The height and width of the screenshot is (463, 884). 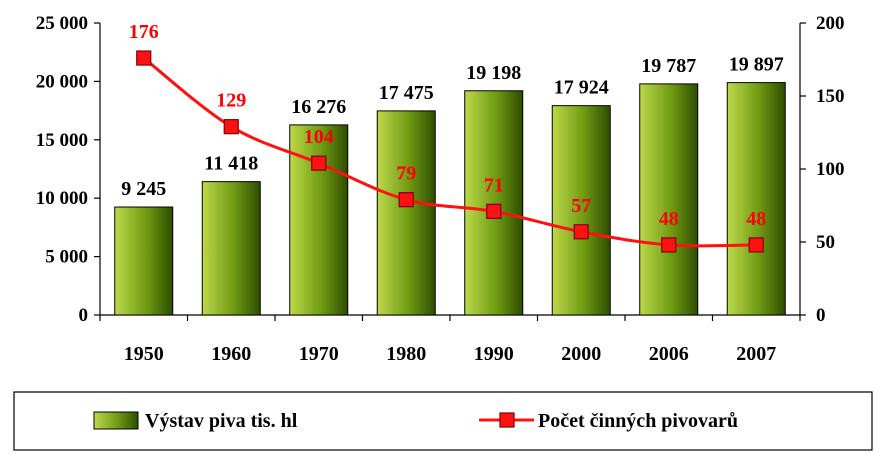 I want to click on line-value-label: 129, so click(x=231, y=101).